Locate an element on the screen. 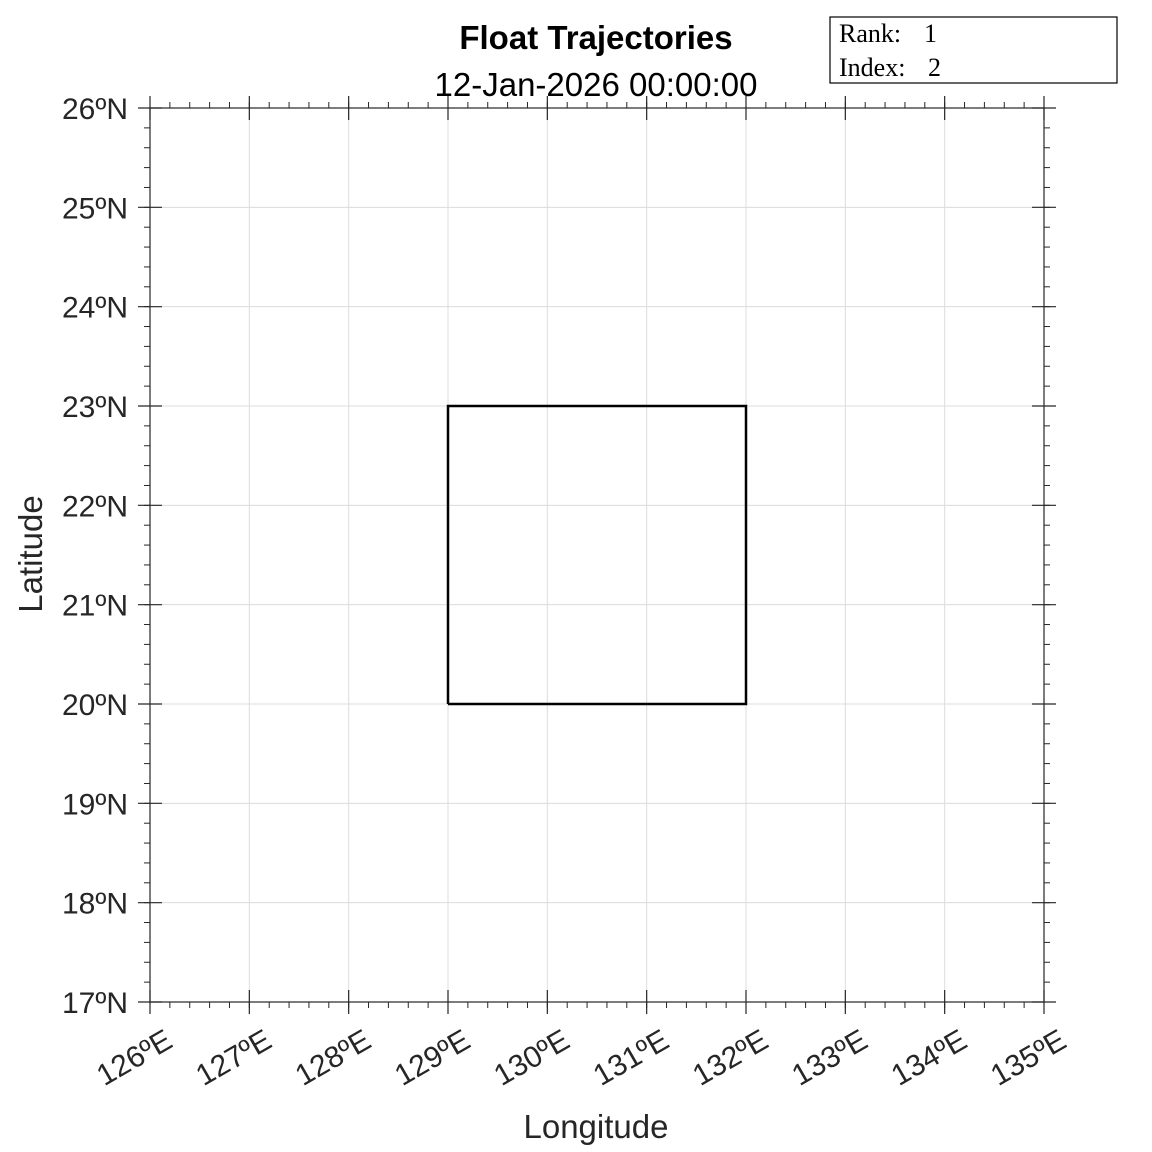 Image resolution: width=1152 pixels, height=1152 pixels. chart-subtitle: 12-Jan-2026 00:00:00 is located at coordinates (596, 84).